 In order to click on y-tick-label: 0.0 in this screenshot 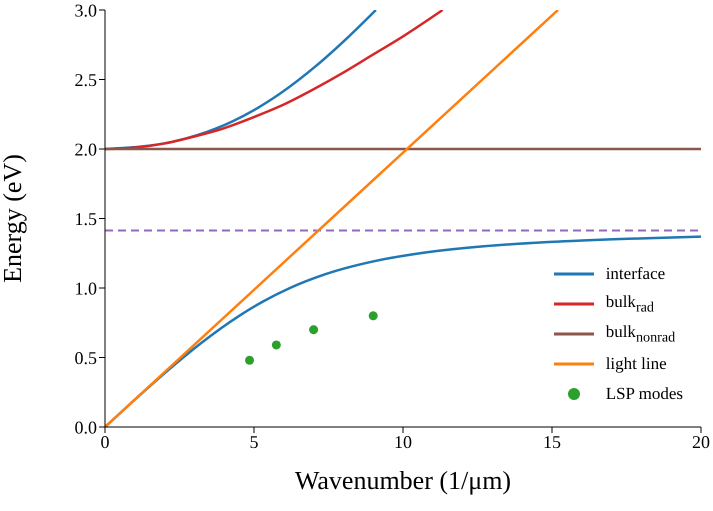, I will do `click(85, 427)`.